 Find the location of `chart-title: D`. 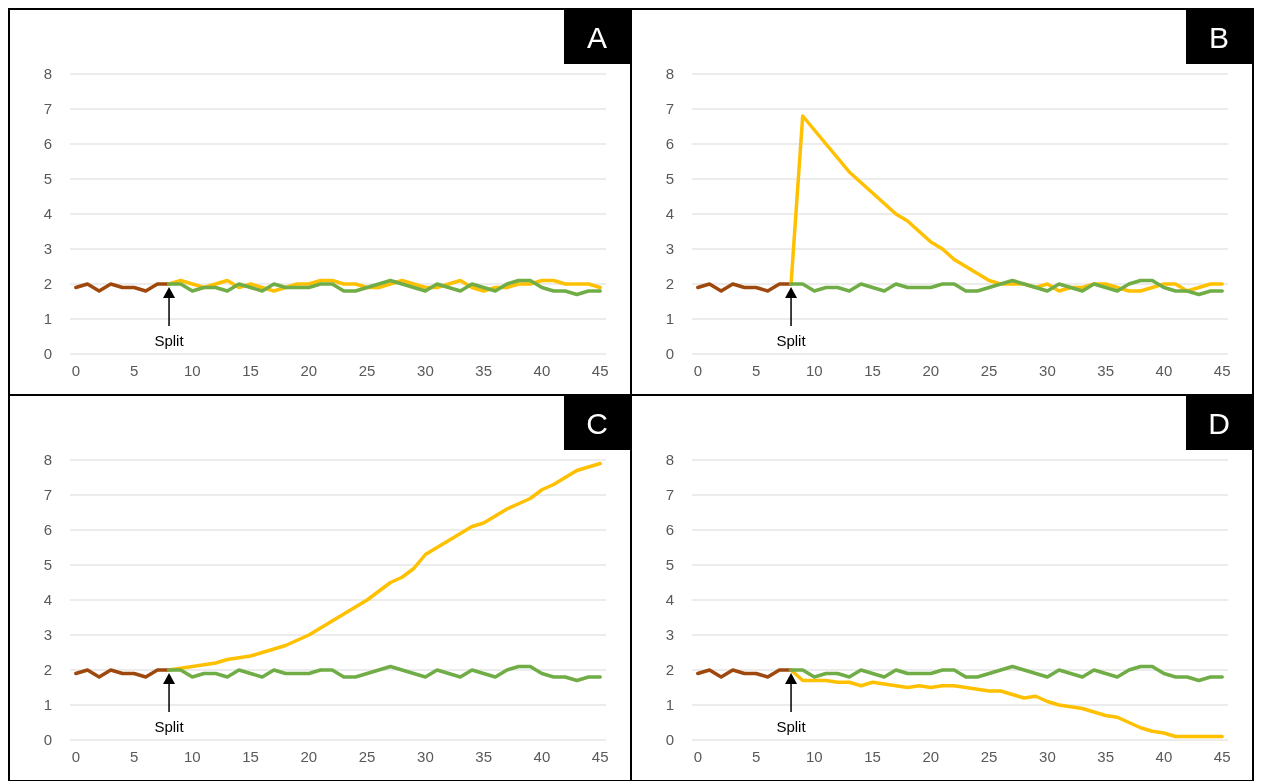

chart-title: D is located at coordinates (1219, 423).